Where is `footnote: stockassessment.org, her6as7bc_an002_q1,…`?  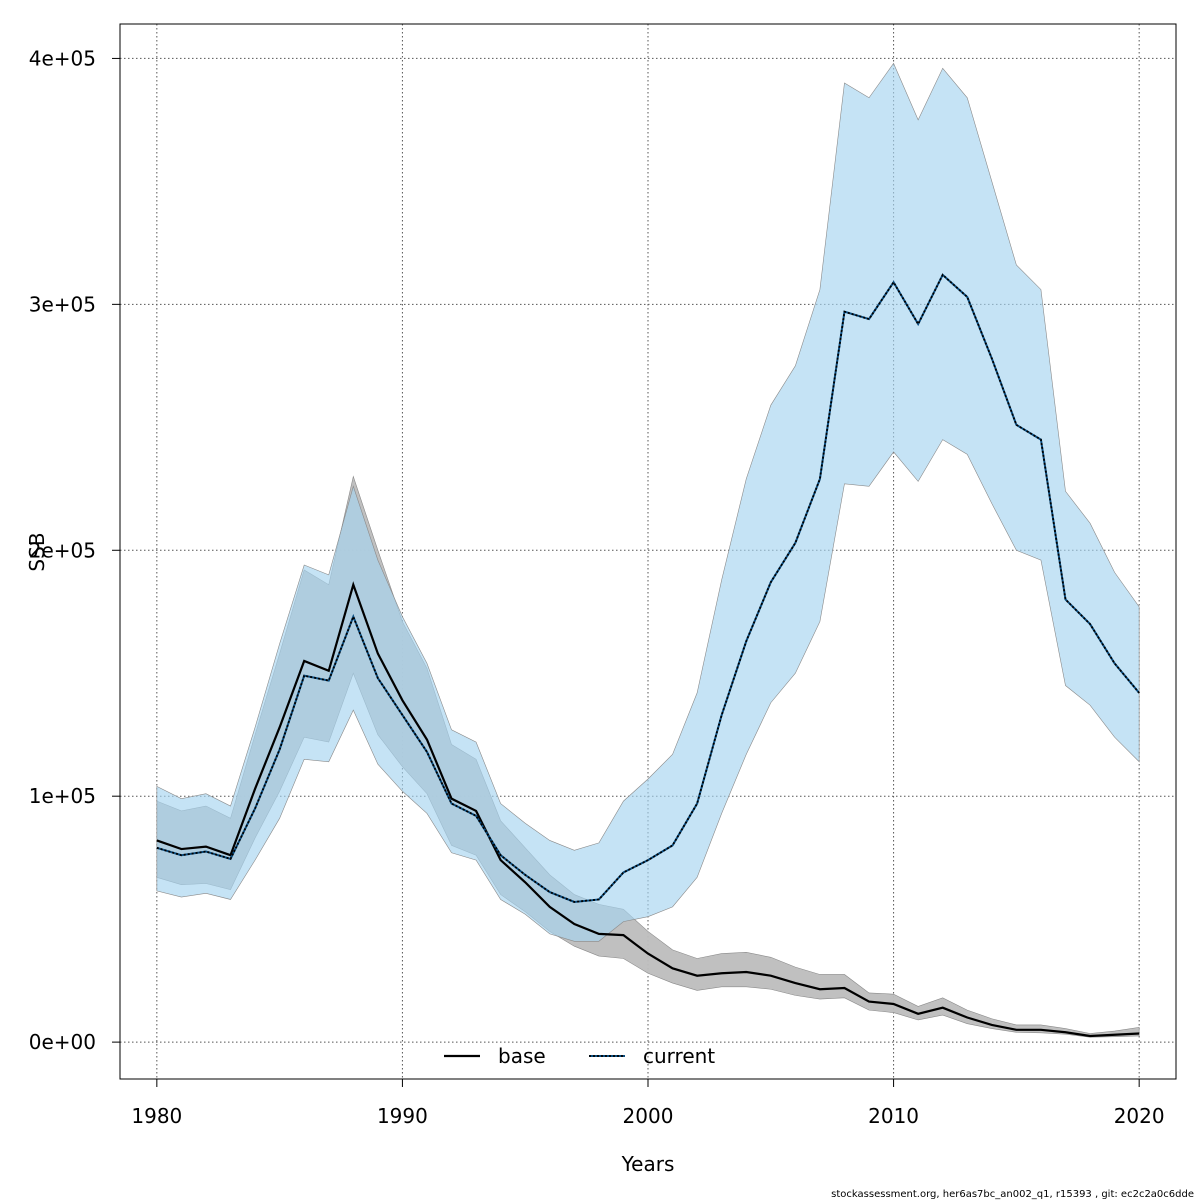
footnote: stockassessment.org, her6as7bc_an002_q1,… is located at coordinates (1012, 1194).